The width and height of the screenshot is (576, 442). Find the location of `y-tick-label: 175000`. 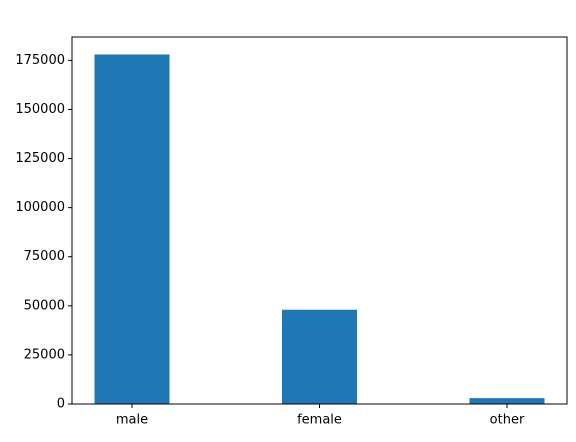

y-tick-label: 175000 is located at coordinates (40, 60).